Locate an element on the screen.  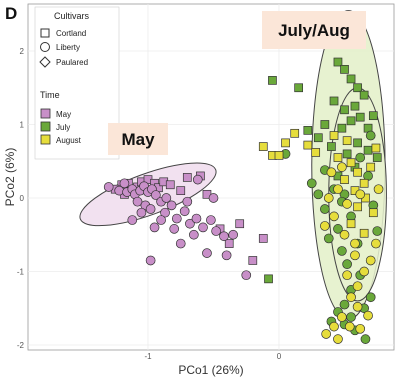
y-tick-label-1: 1 is located at coordinates (22, 125).